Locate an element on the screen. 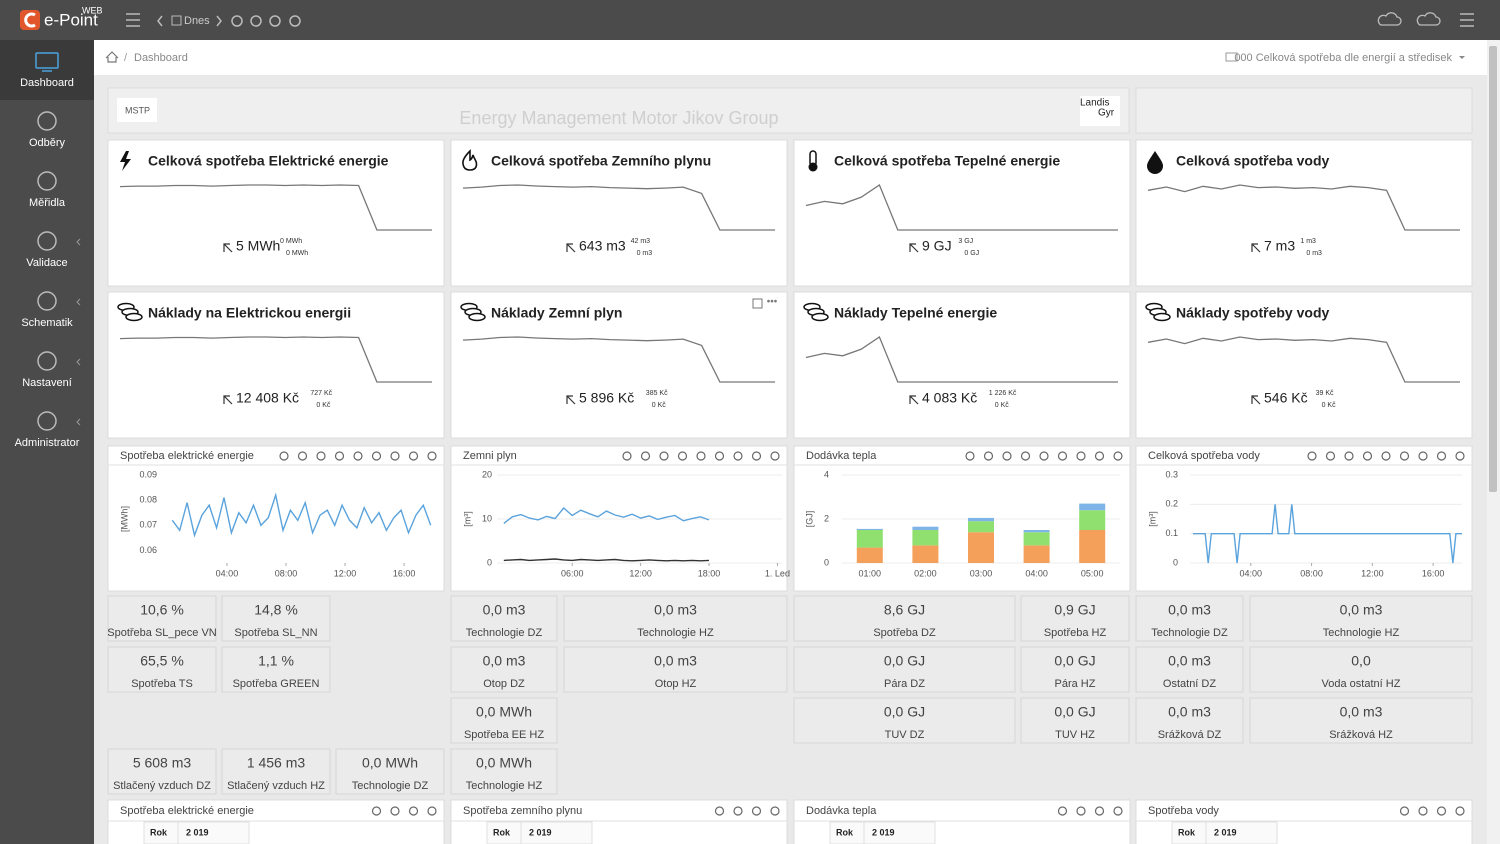 This screenshot has height=844, width=1500. breadcrumb-bar is located at coordinates (790, 57).